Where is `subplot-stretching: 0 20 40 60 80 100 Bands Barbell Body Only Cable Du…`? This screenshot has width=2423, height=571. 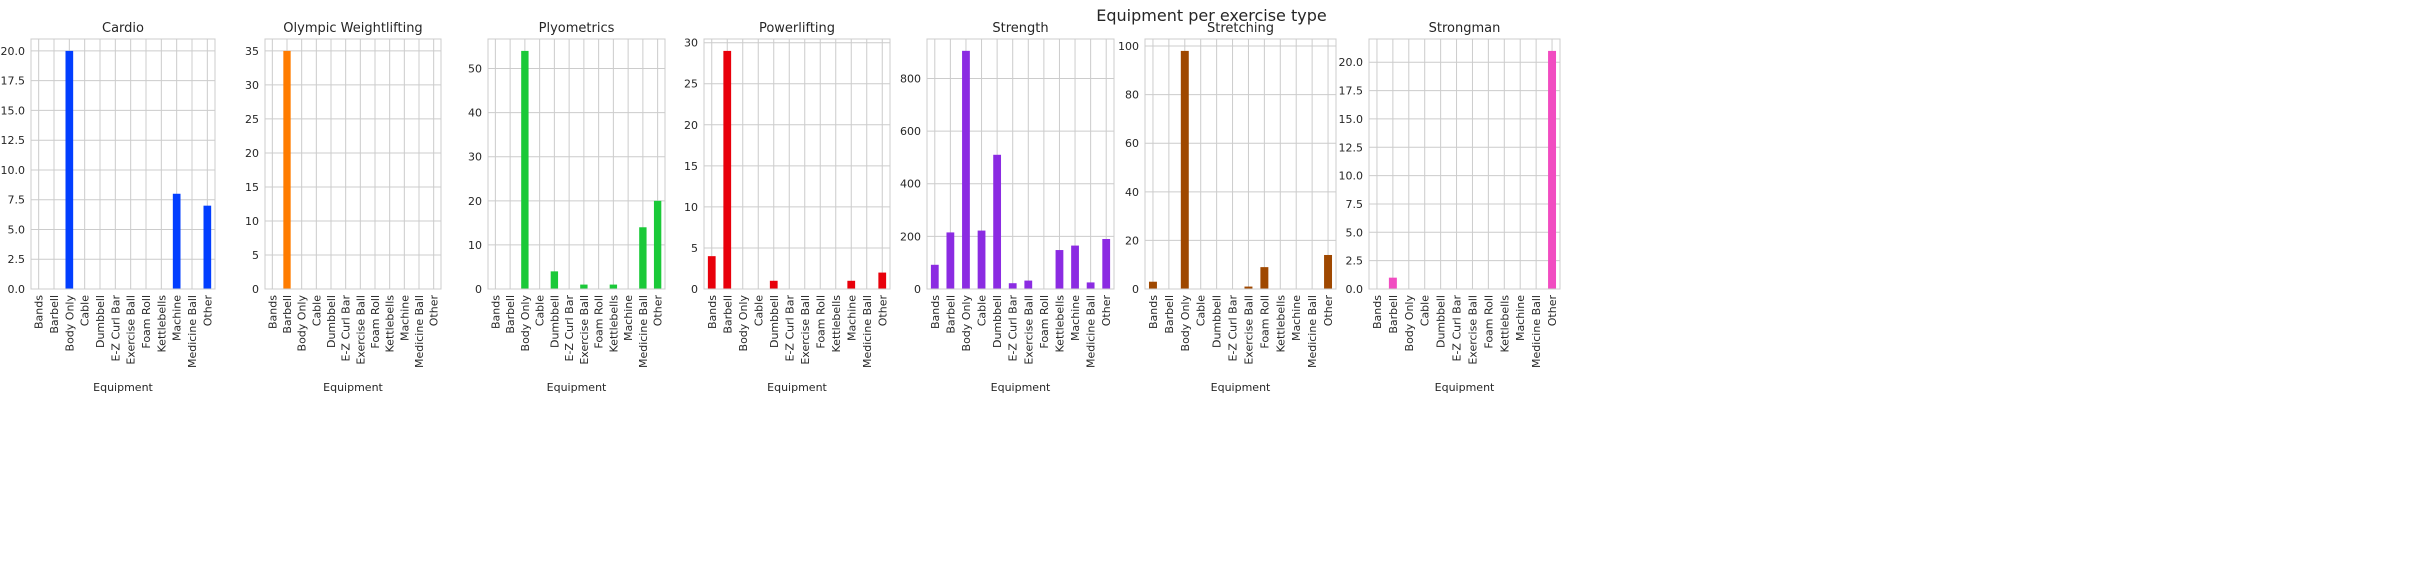 subplot-stretching: 0 20 40 60 80 100 Bands Barbell Body Only Cable Du… is located at coordinates (1227, 207).